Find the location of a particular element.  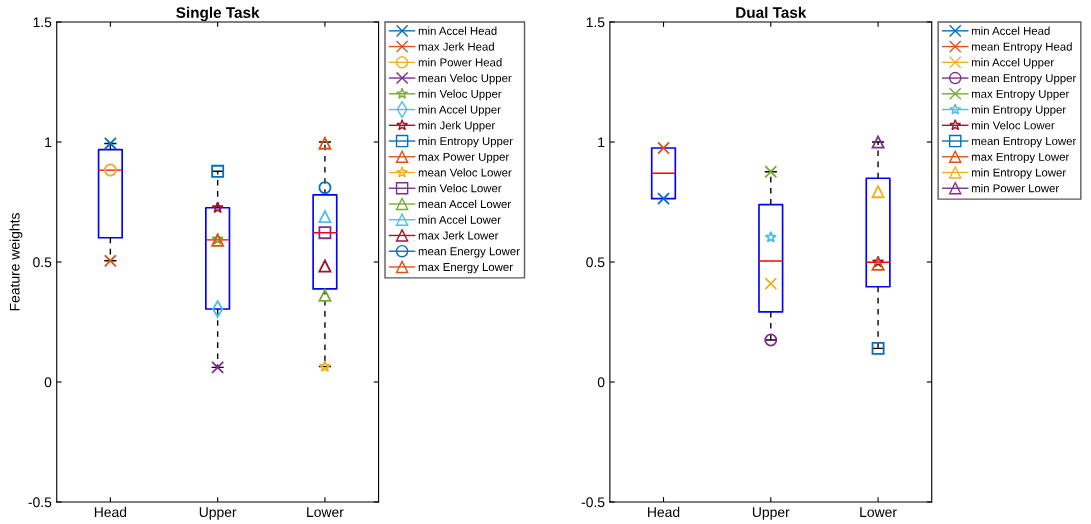

legend-label: max Entropy Lower is located at coordinates (1020, 158).